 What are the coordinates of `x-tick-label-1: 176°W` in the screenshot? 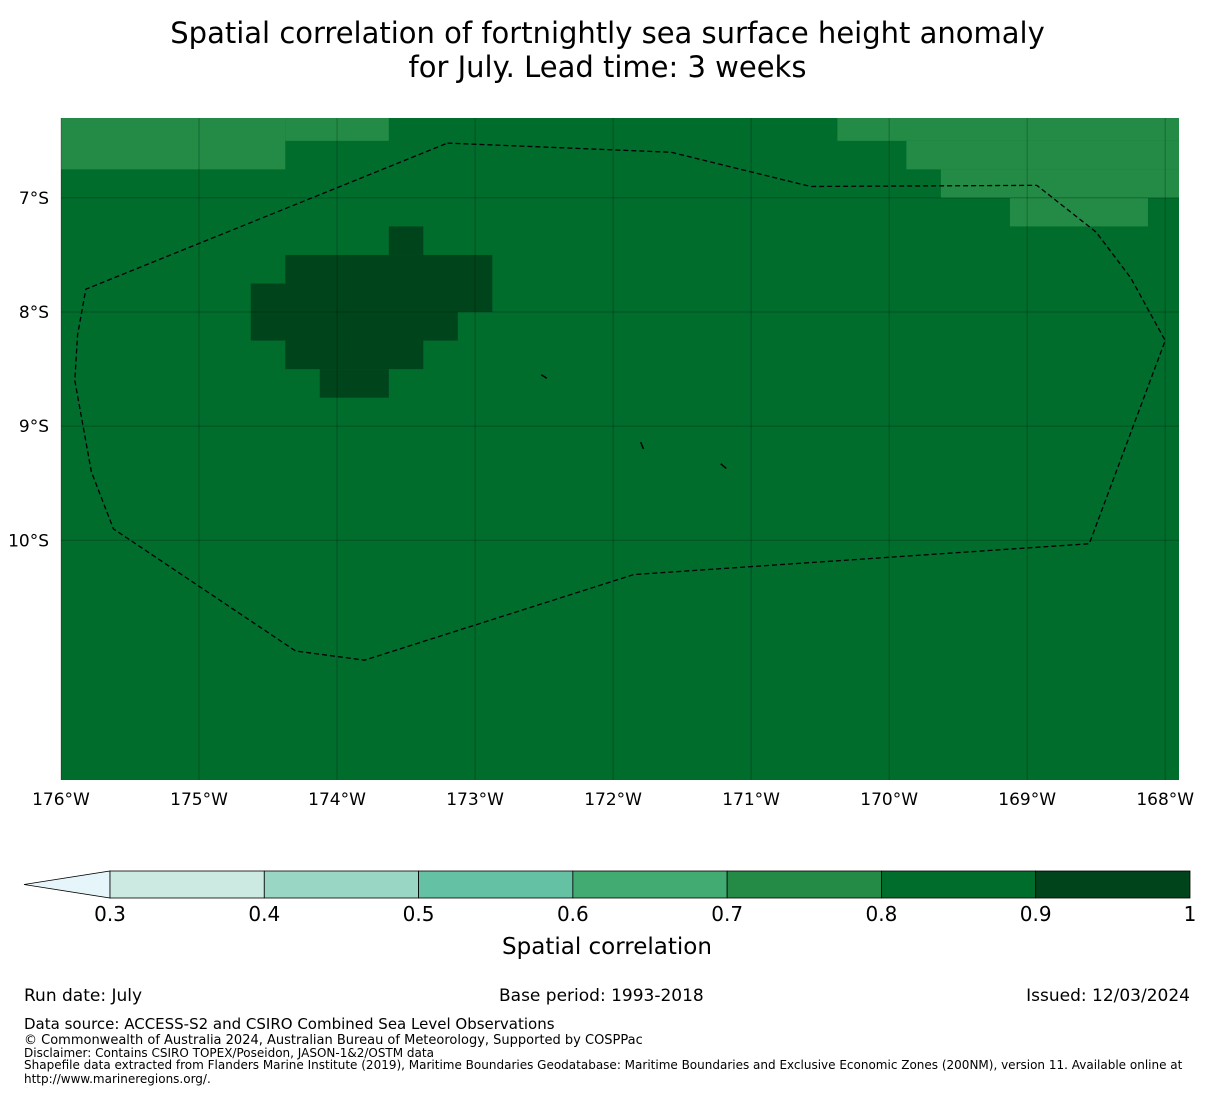 It's located at (61, 800).